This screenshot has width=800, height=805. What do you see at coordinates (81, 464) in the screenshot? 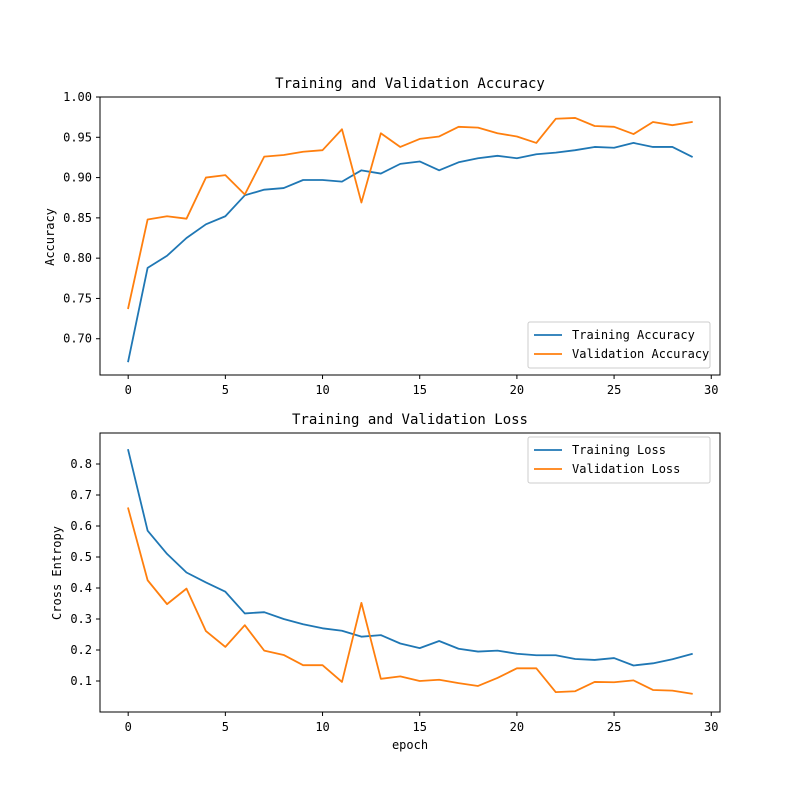
I see `y-tick-label: 0.8` at bounding box center [81, 464].